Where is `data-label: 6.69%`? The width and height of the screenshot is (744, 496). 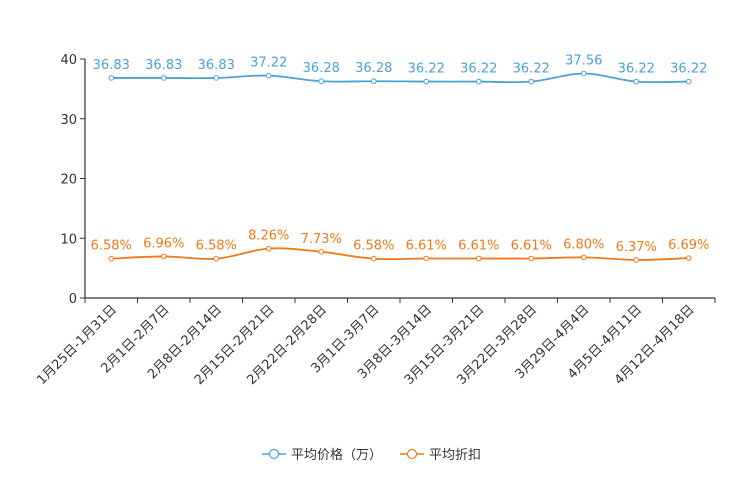
data-label: 6.69% is located at coordinates (688, 245).